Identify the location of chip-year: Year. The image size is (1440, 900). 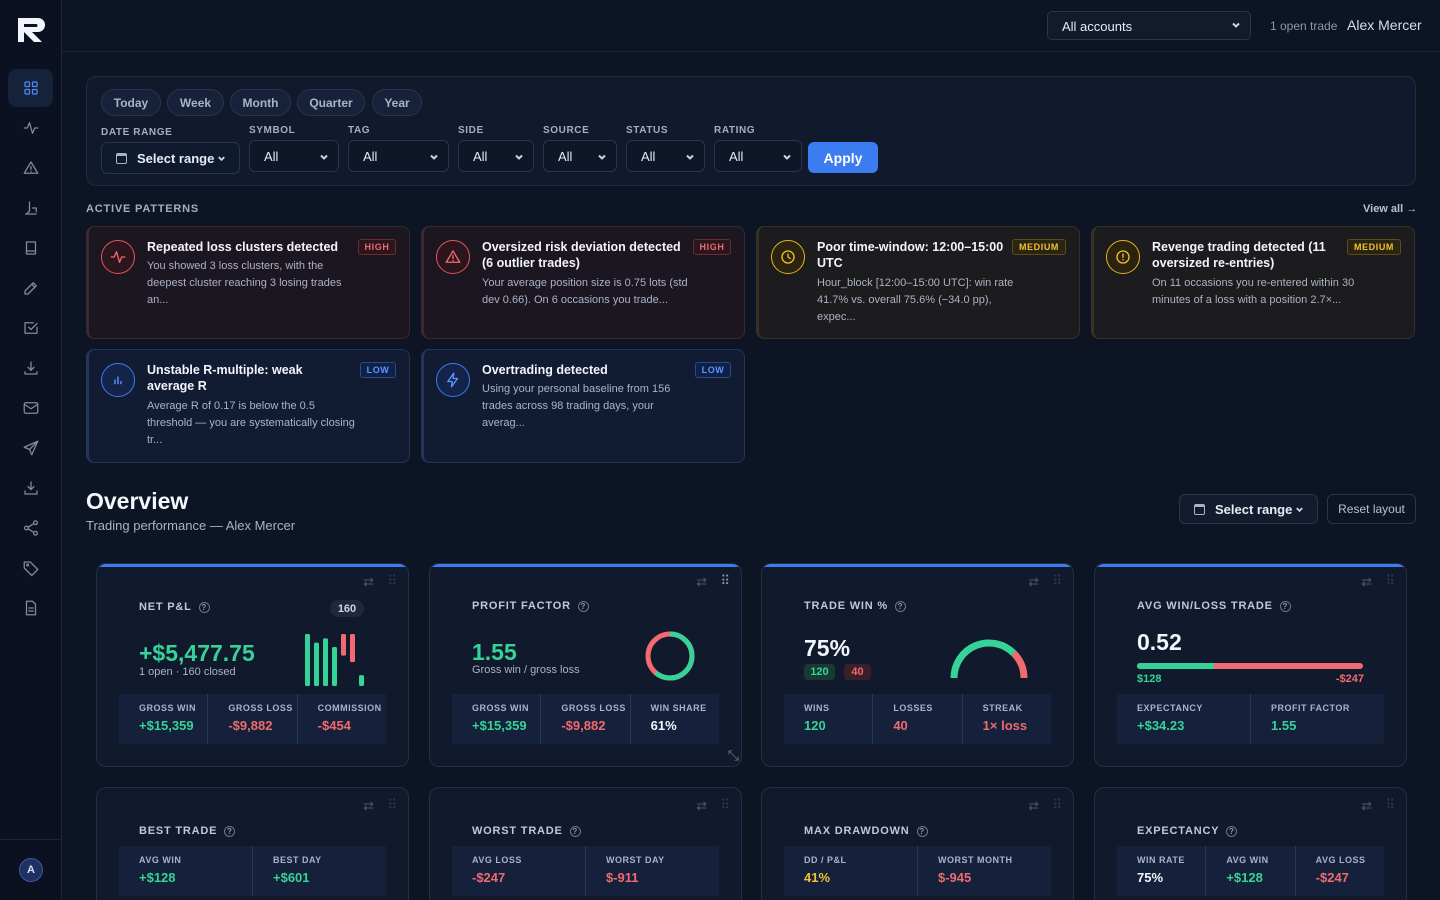
(397, 102).